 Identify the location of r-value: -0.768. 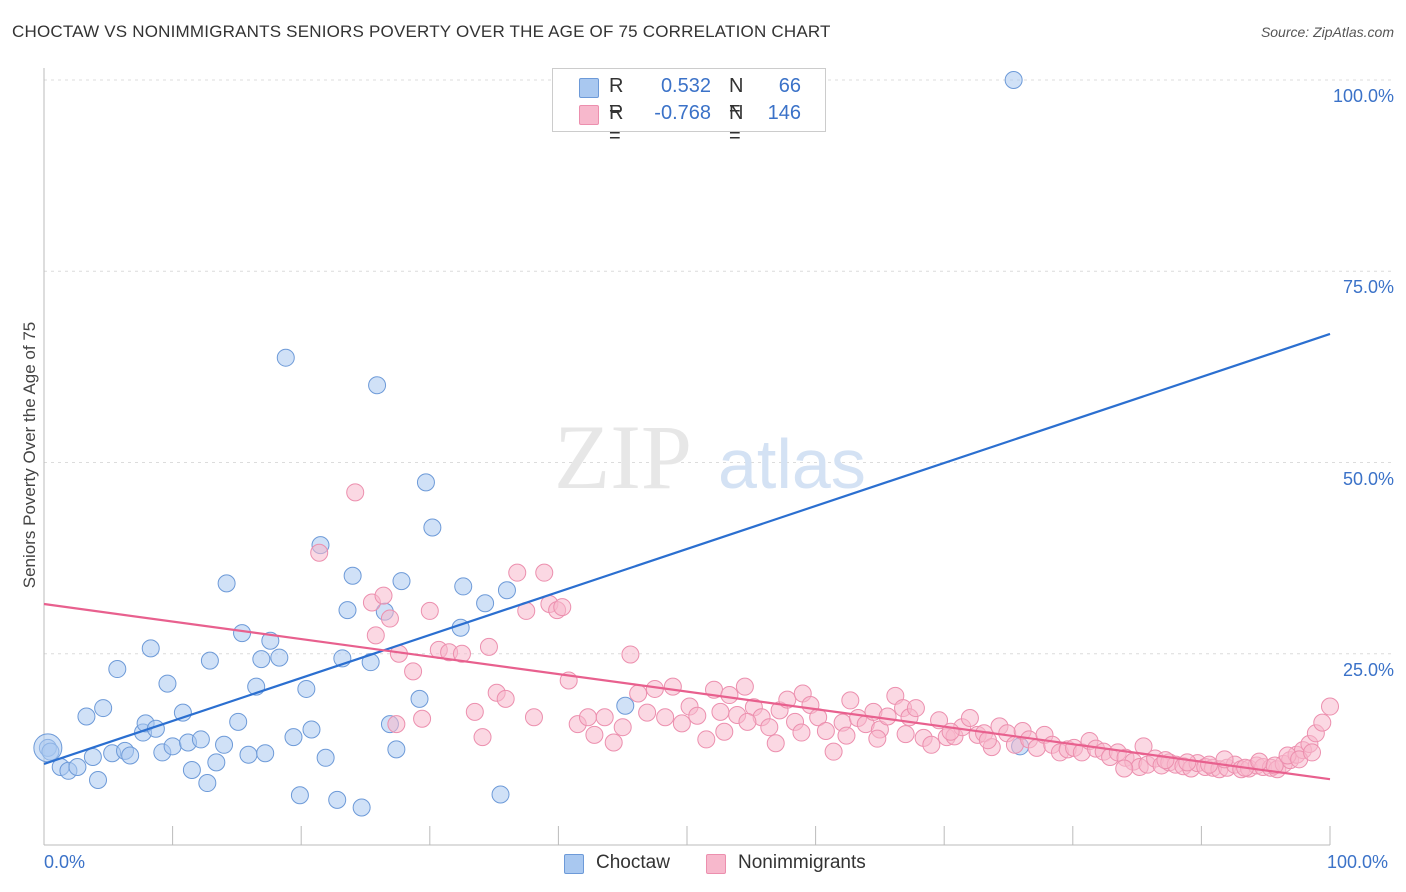
(682, 113).